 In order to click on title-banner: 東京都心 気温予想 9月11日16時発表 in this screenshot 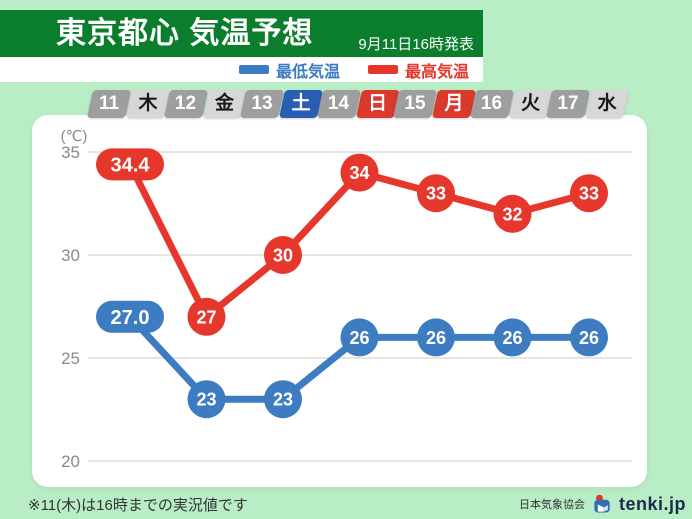, I will do `click(241, 33)`.